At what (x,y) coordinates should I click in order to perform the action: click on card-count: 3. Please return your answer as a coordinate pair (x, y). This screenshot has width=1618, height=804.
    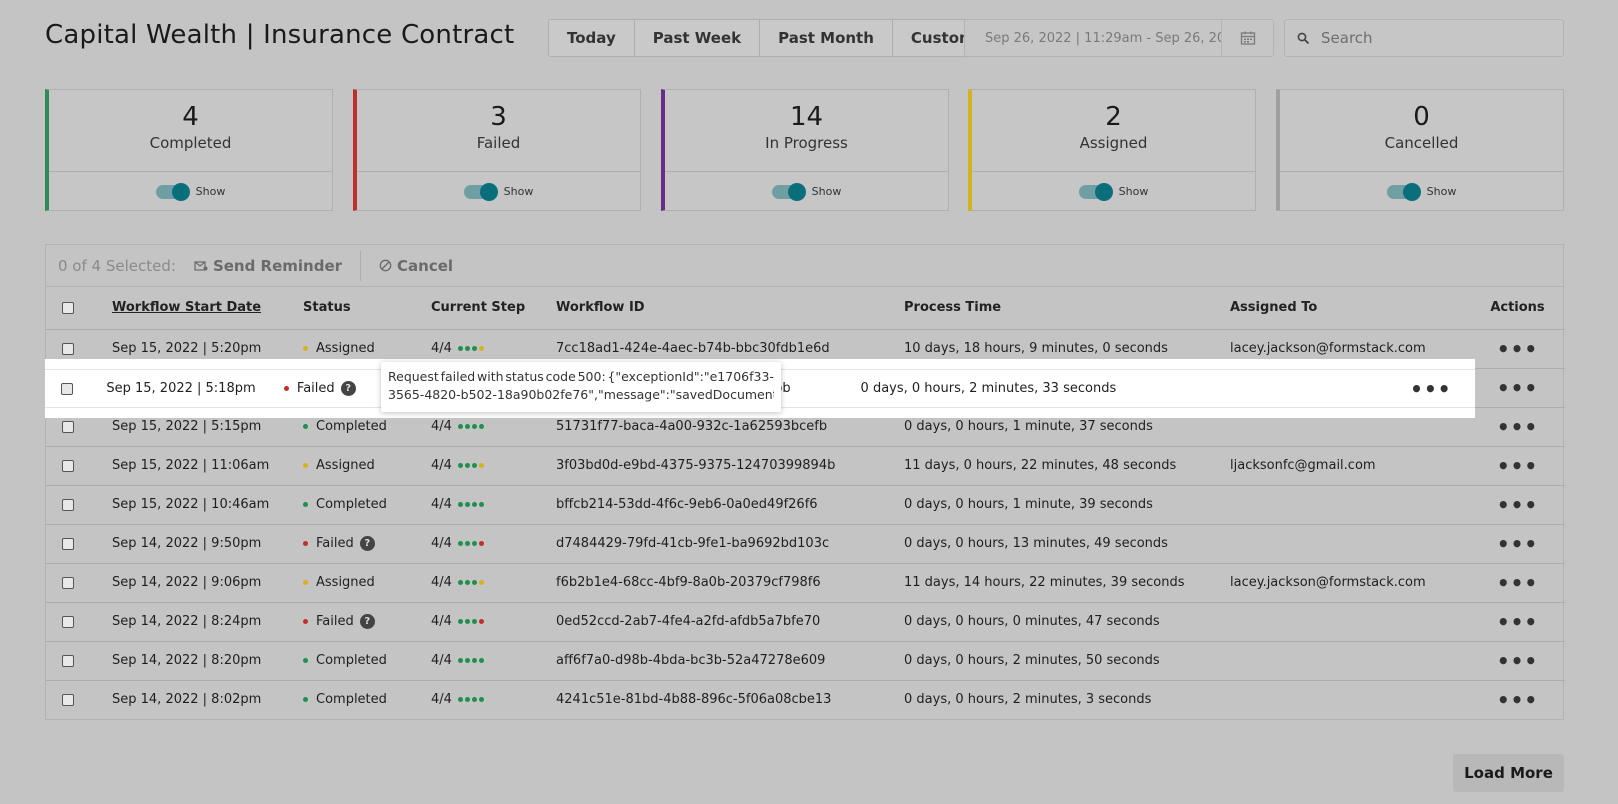
    Looking at the image, I should click on (498, 117).